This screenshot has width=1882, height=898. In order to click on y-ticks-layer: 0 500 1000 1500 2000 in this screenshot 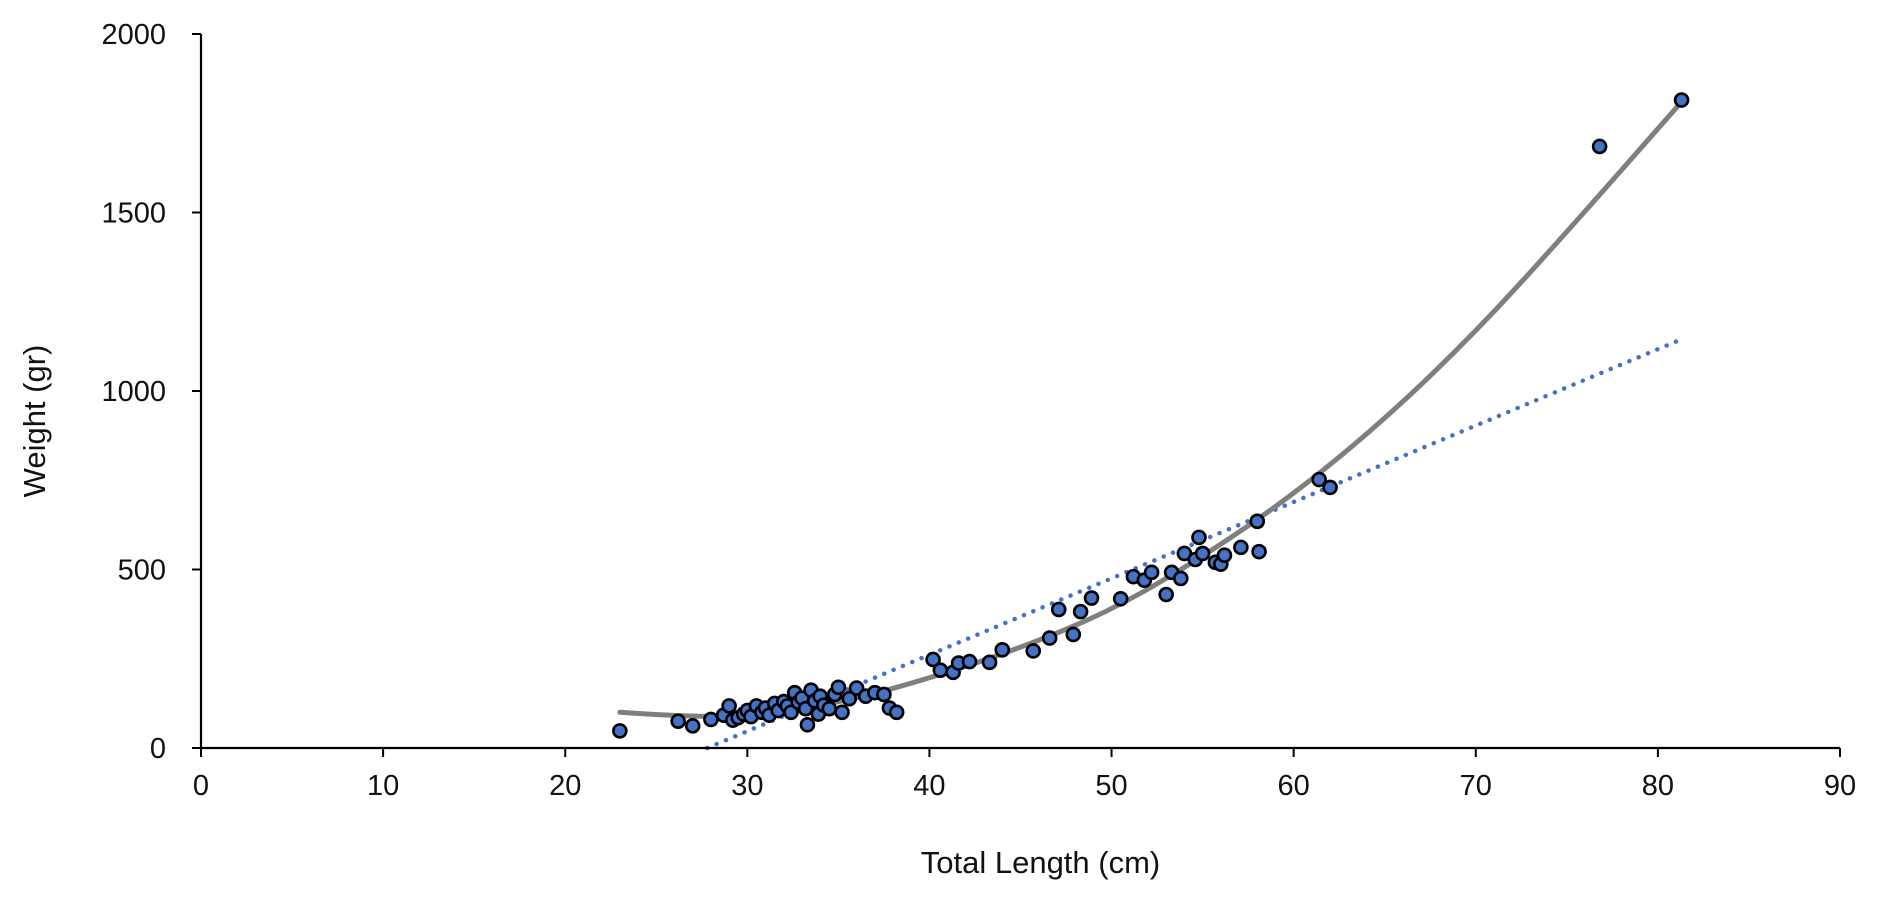, I will do `click(151, 392)`.